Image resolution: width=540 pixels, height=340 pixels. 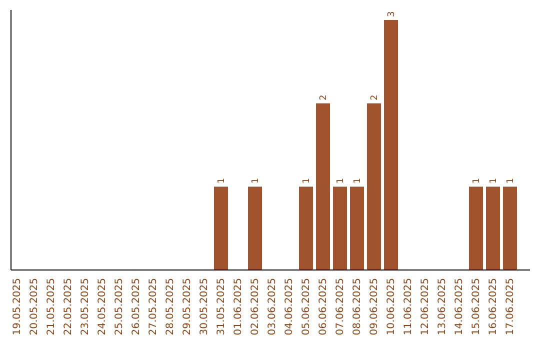 I want to click on x-tick-label: 16.06.2025, so click(x=493, y=307).